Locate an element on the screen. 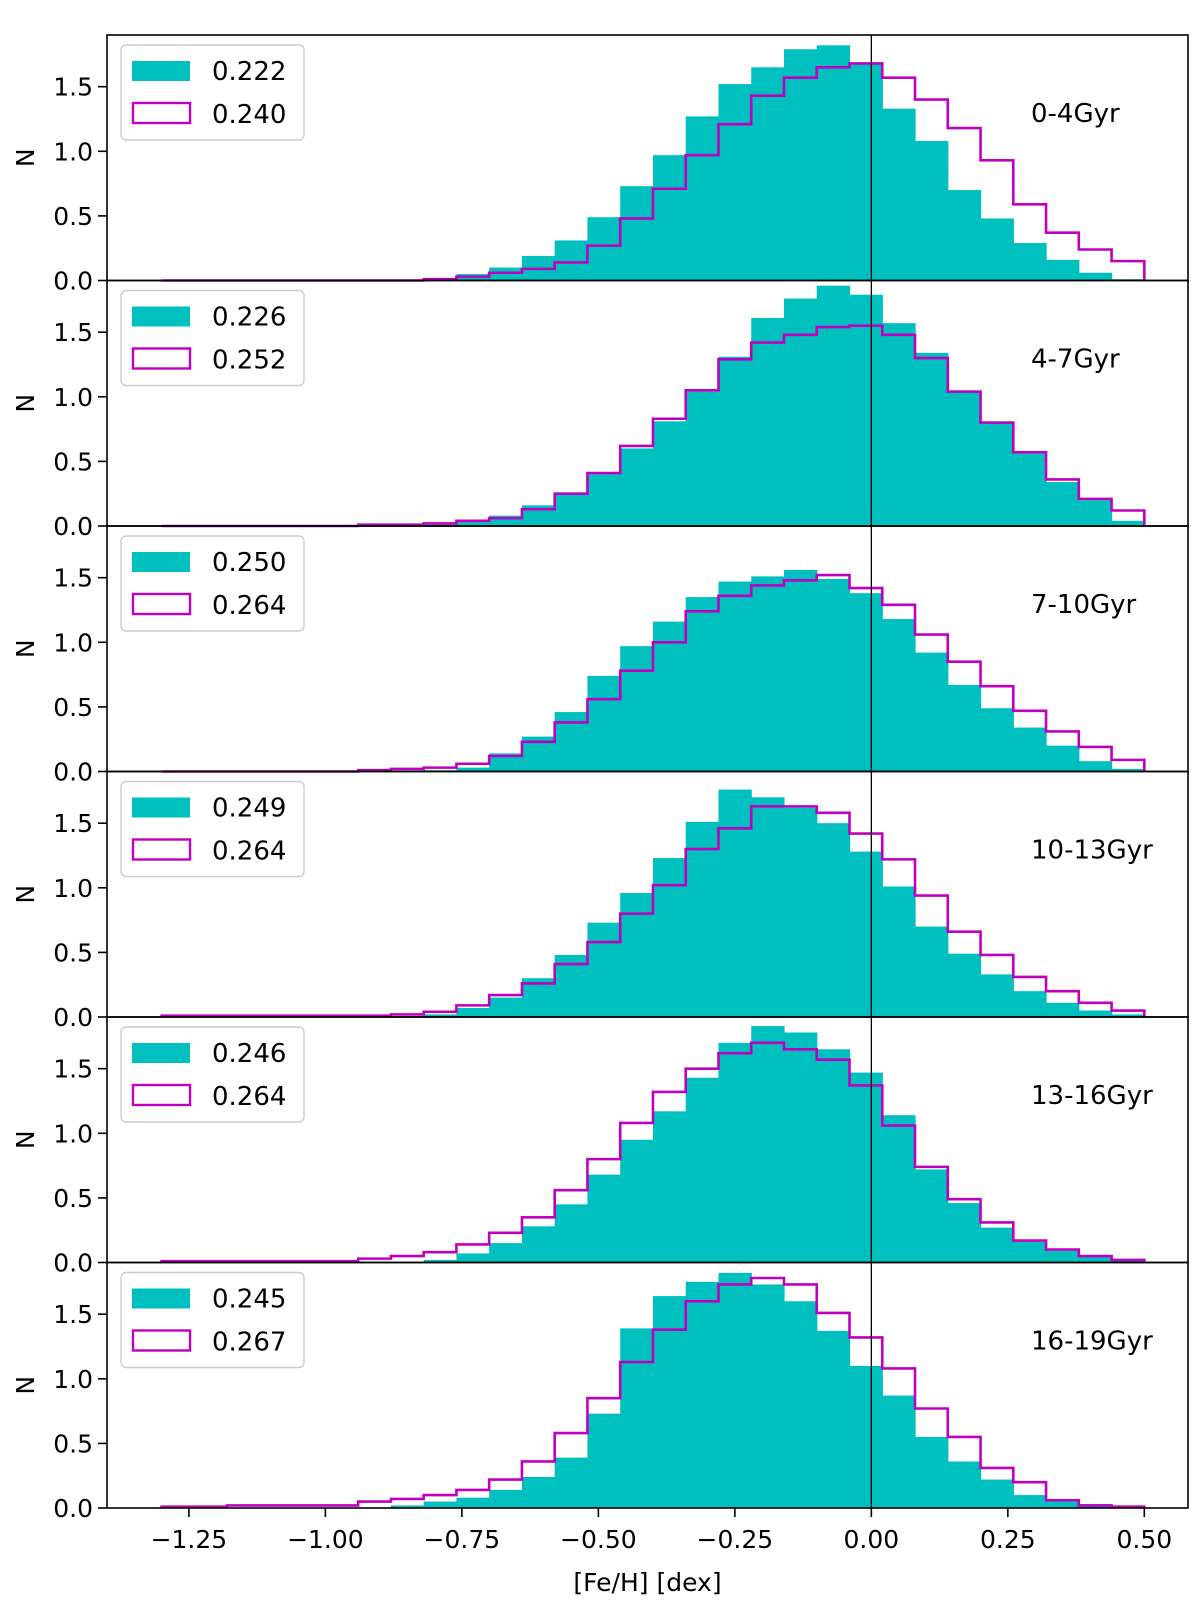  legend: 0.226 0.252 is located at coordinates (212, 338).